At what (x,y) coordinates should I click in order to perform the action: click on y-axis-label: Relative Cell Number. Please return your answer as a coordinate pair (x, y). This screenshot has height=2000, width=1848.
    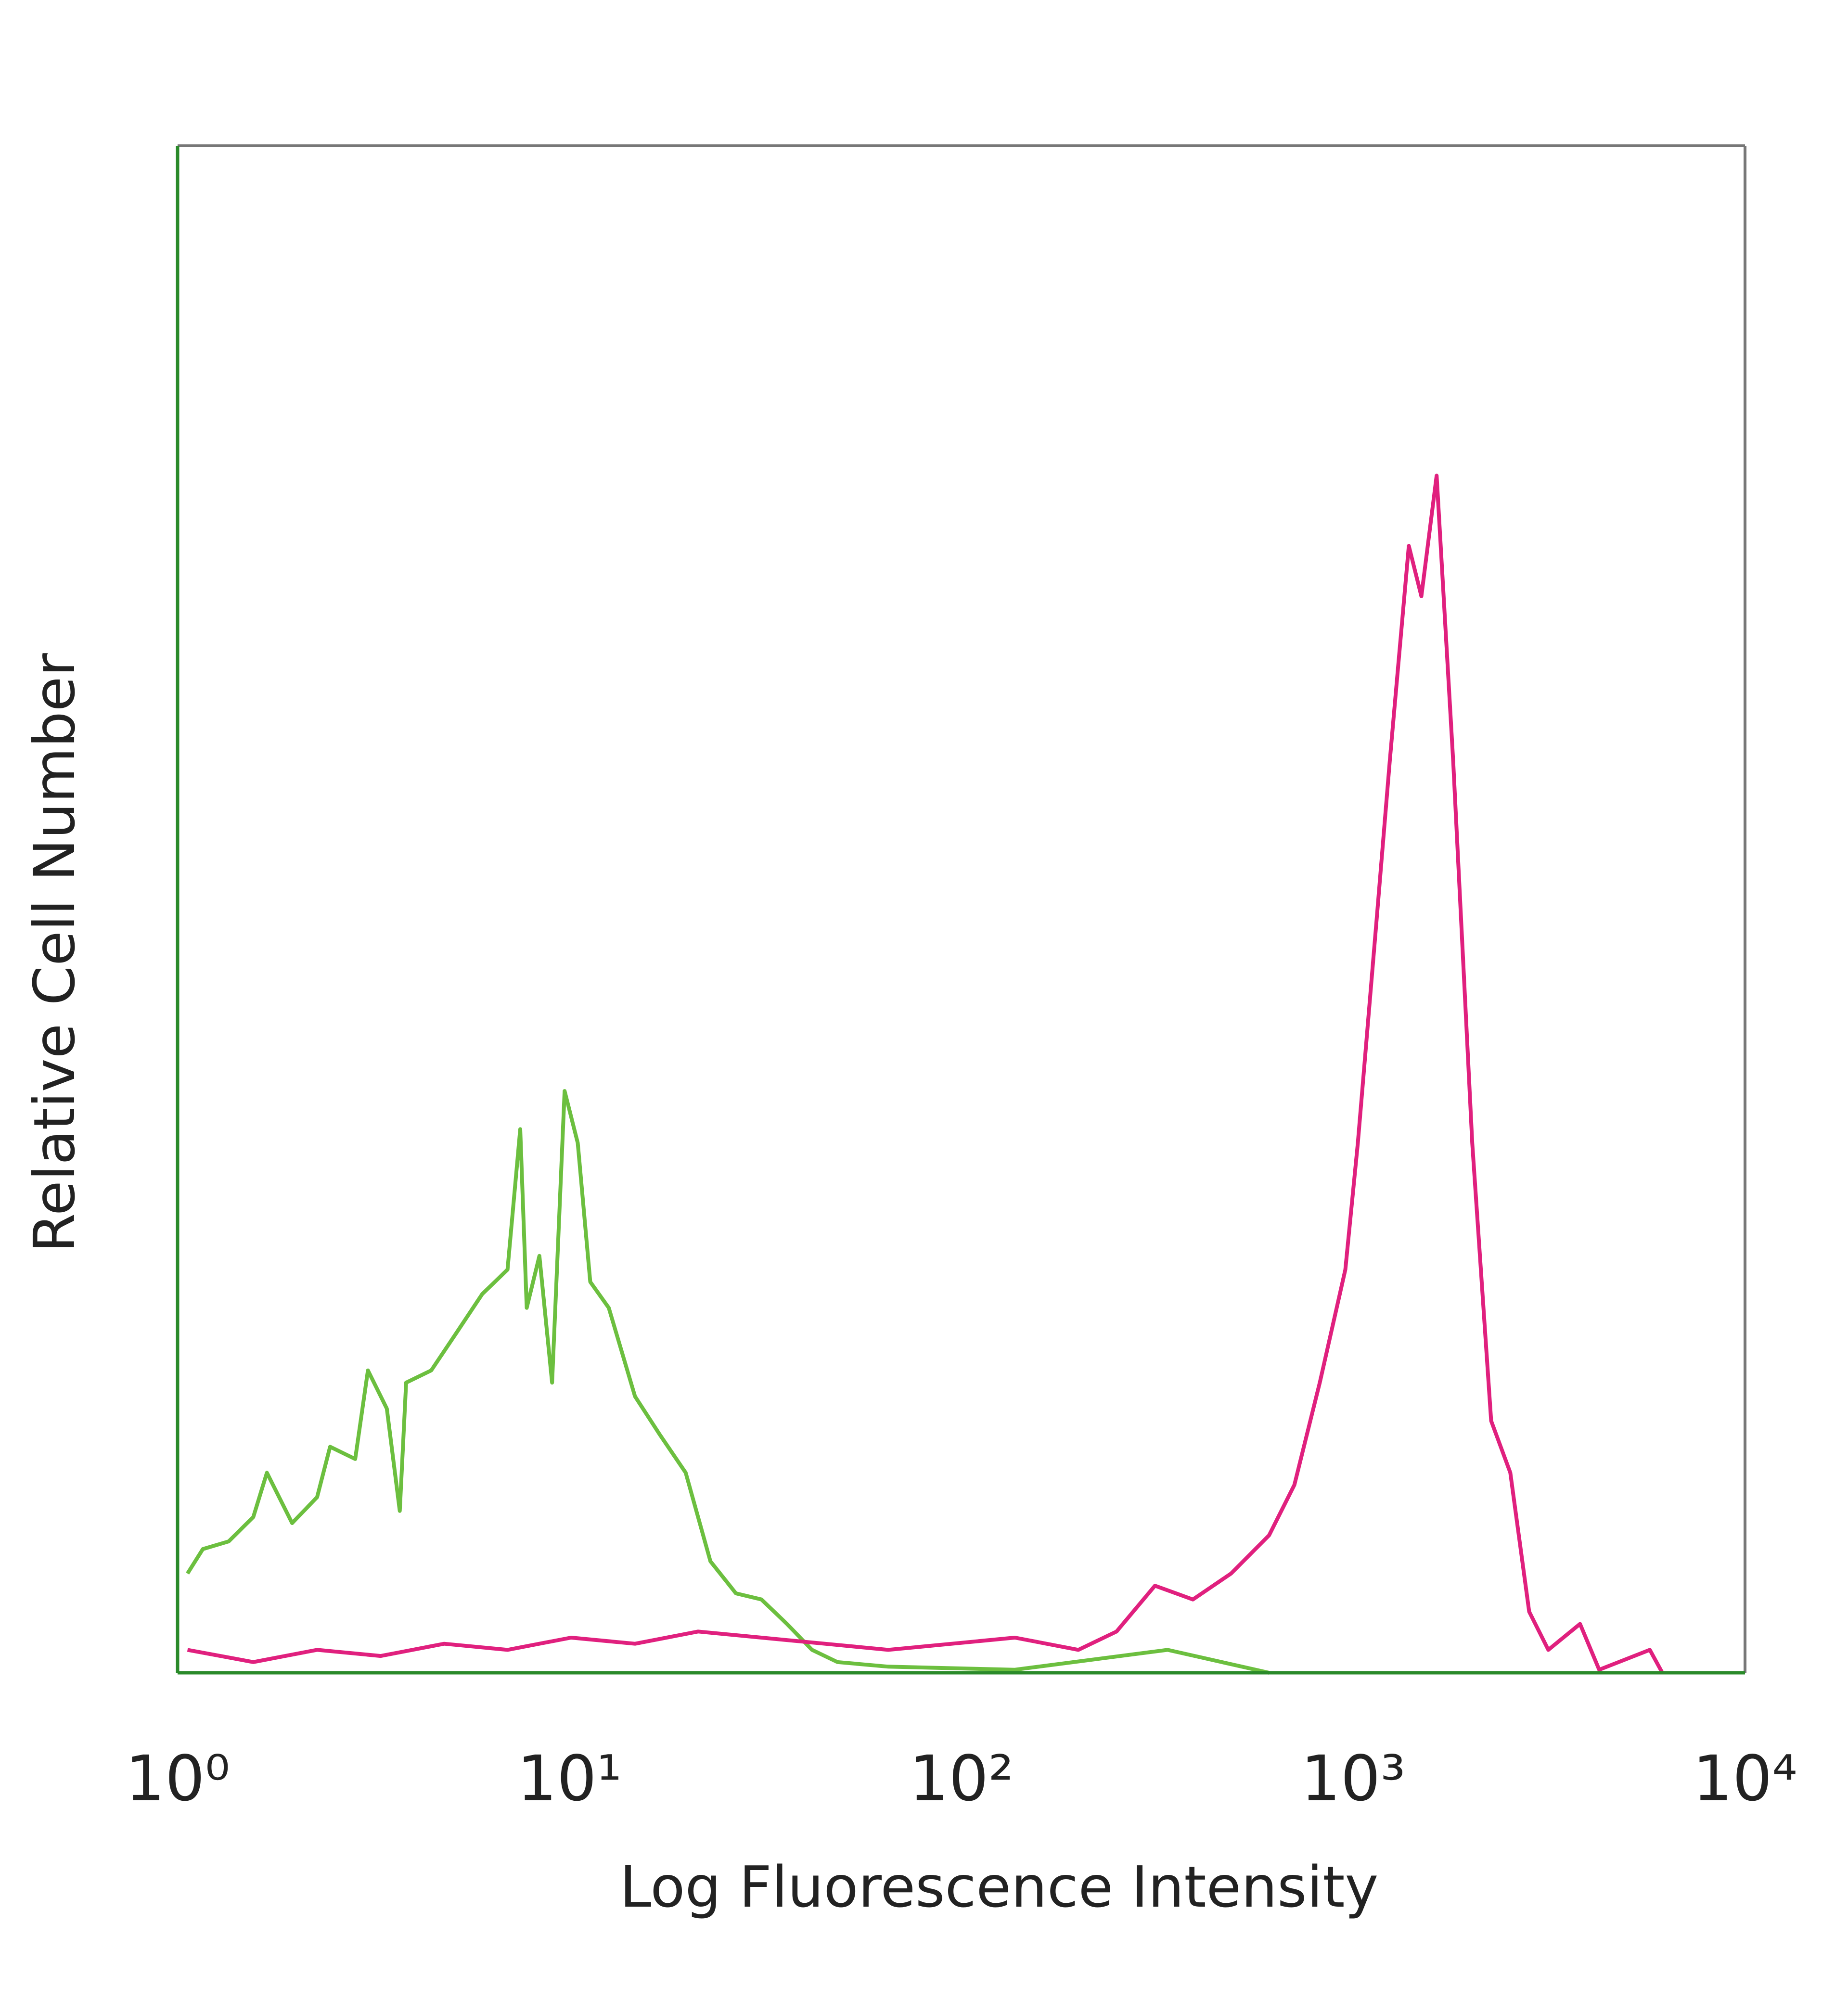
    Looking at the image, I should click on (54, 953).